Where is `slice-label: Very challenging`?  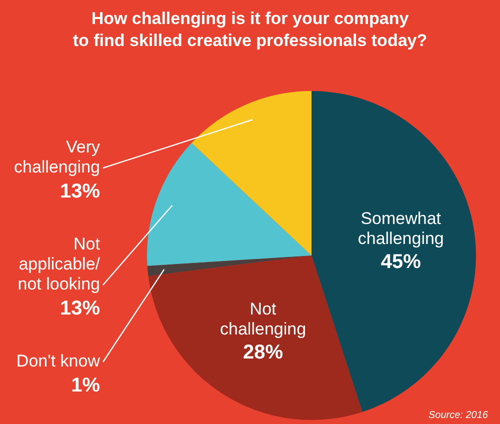
slice-label: Very challenging is located at coordinates (57, 157).